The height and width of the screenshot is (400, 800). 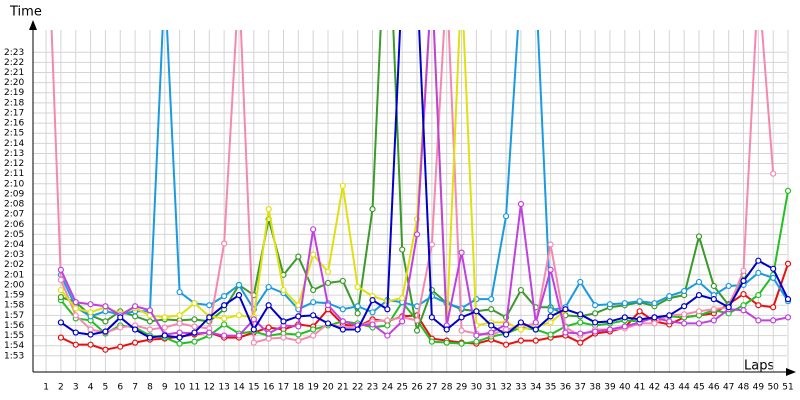 What do you see at coordinates (14, 316) in the screenshot?
I see `y-tick-label: 1:57` at bounding box center [14, 316].